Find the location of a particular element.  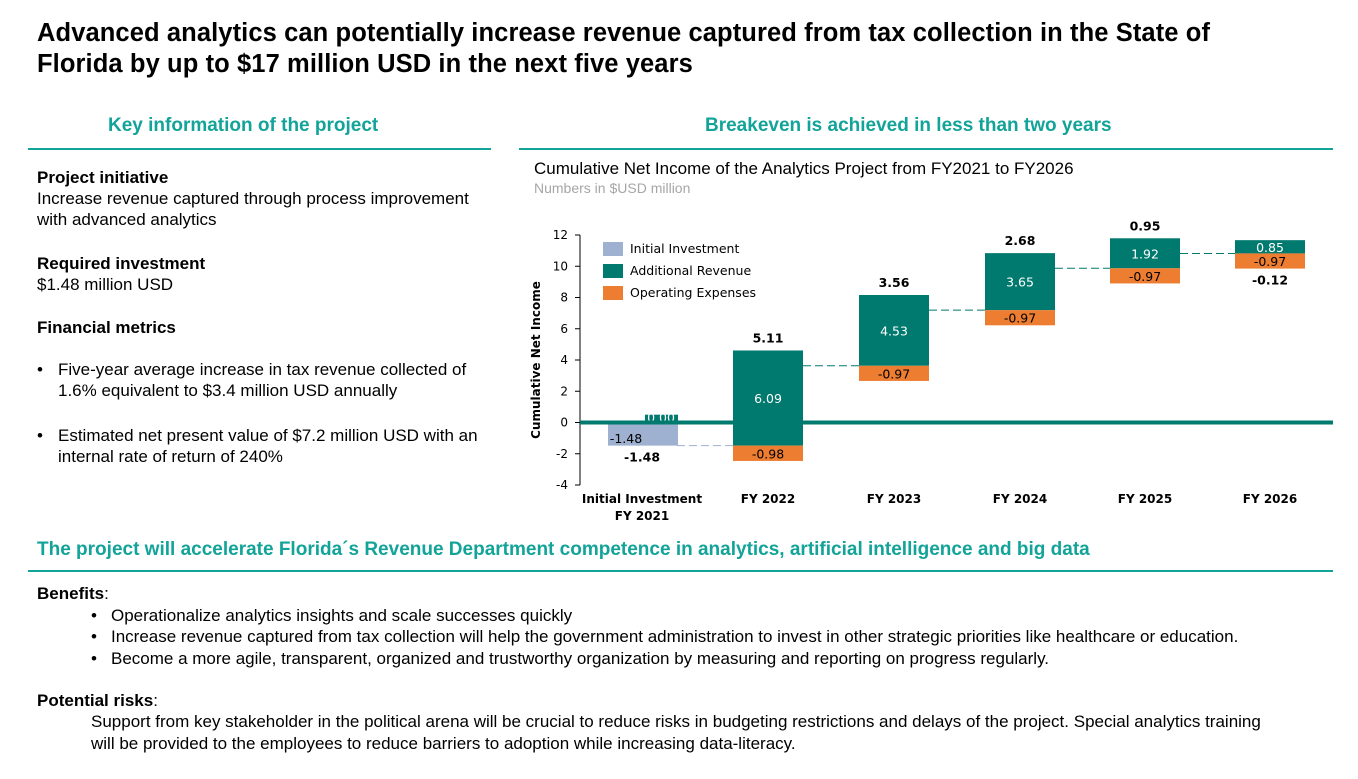

chart-subtitle: Numbers in $USD million is located at coordinates (612, 188).